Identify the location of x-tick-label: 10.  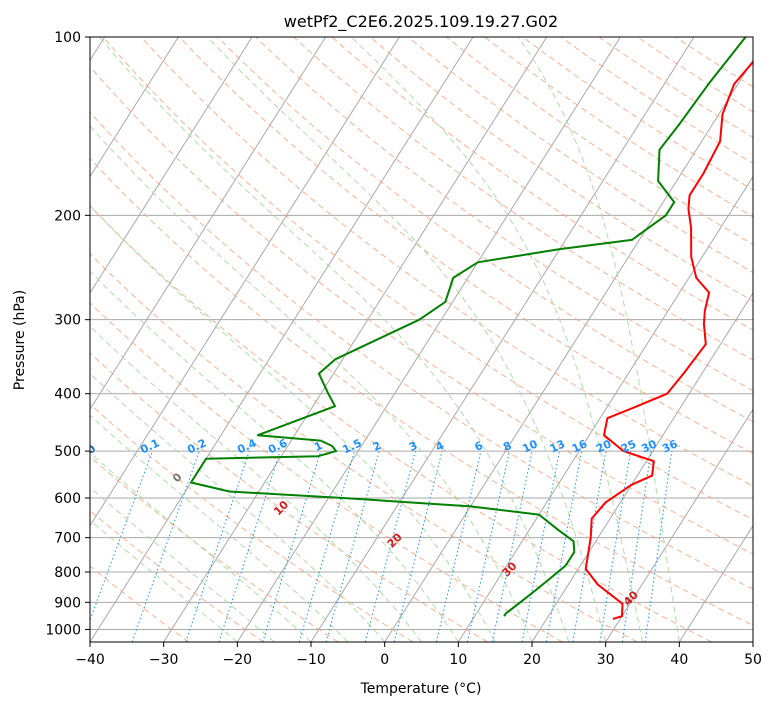
(458, 660).